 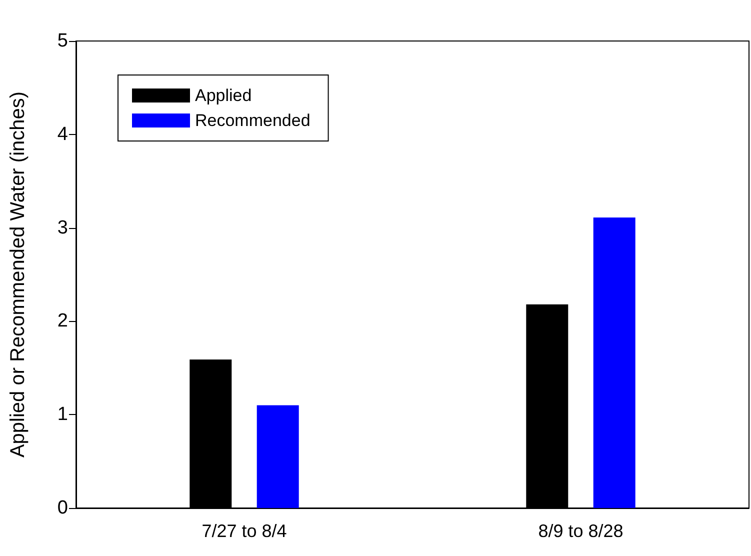 I want to click on x-tick-label: 7/27 to 8/4, so click(x=244, y=531).